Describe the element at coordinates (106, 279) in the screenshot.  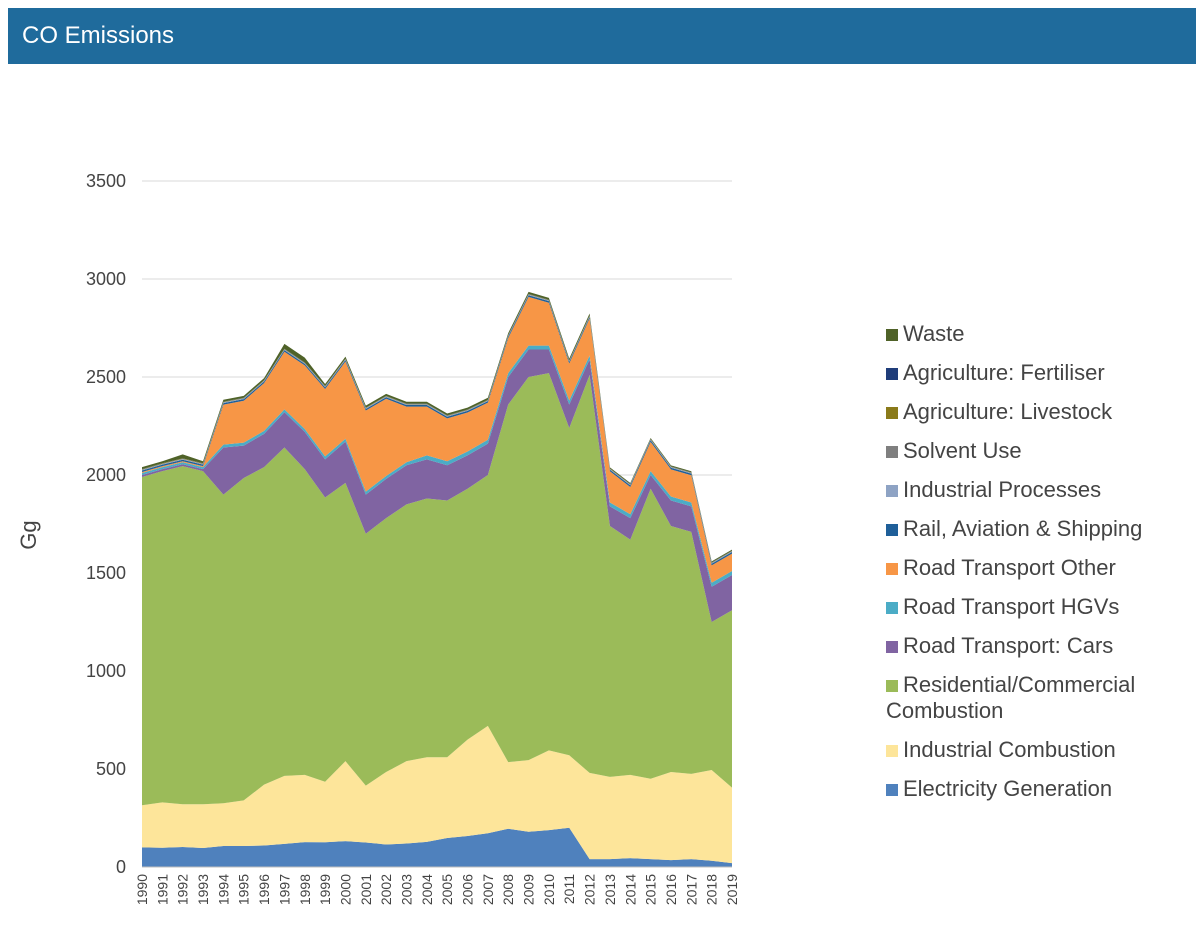
I see `y-tick-label: 3000` at that location.